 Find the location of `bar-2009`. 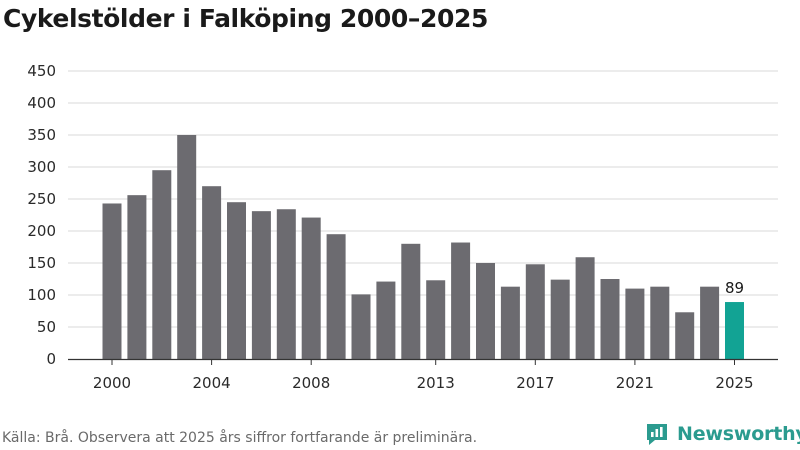

bar-2009 is located at coordinates (336, 296).